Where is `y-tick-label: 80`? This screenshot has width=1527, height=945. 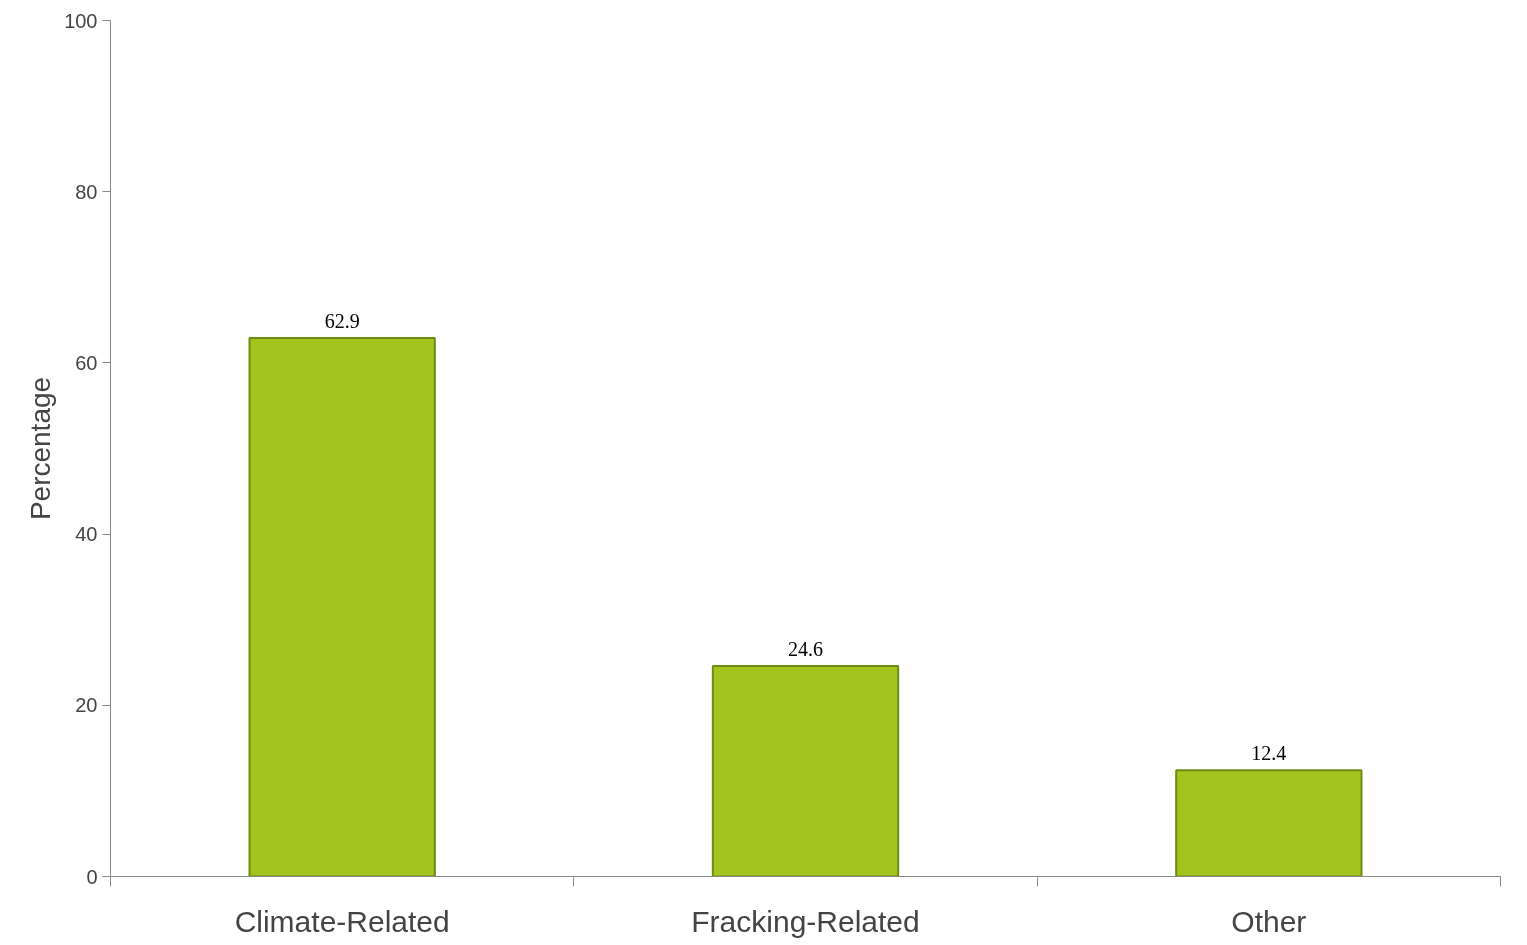
y-tick-label: 80 is located at coordinates (86, 191).